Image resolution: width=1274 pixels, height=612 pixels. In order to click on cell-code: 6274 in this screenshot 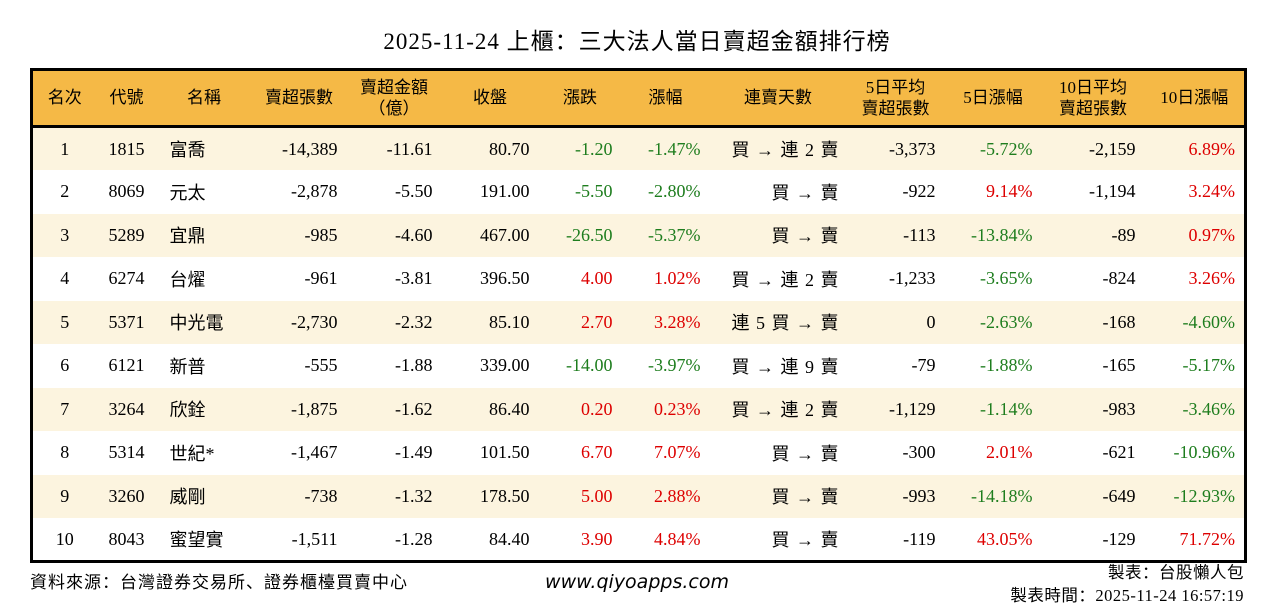, I will do `click(126, 278)`.